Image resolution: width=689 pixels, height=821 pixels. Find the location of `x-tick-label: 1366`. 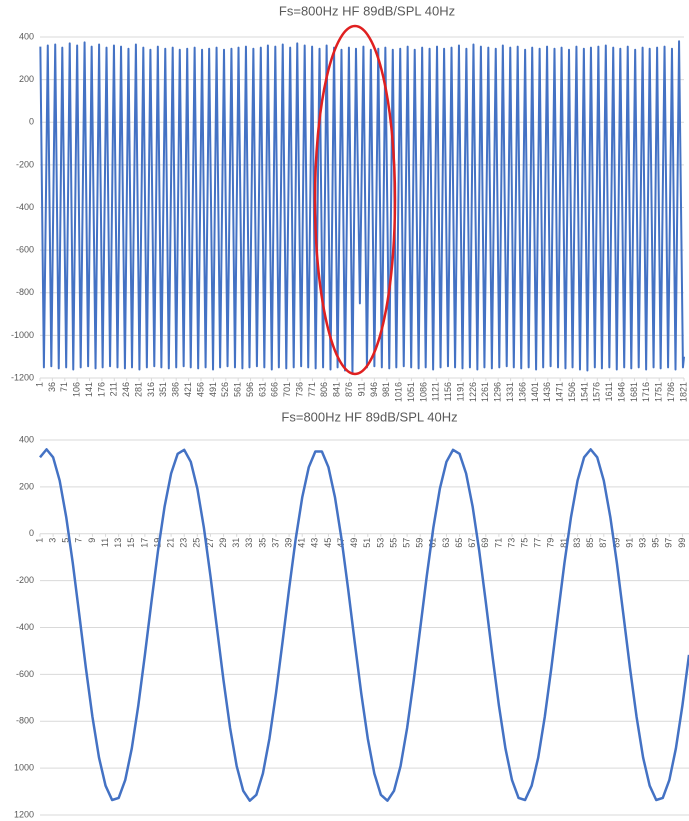

x-tick-label: 1366 is located at coordinates (522, 392).